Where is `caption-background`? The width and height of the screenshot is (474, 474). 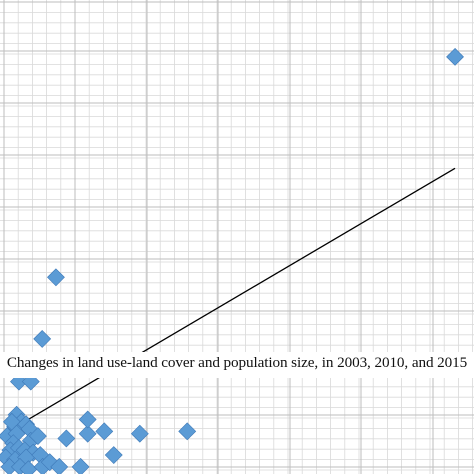 caption-background is located at coordinates (237, 365).